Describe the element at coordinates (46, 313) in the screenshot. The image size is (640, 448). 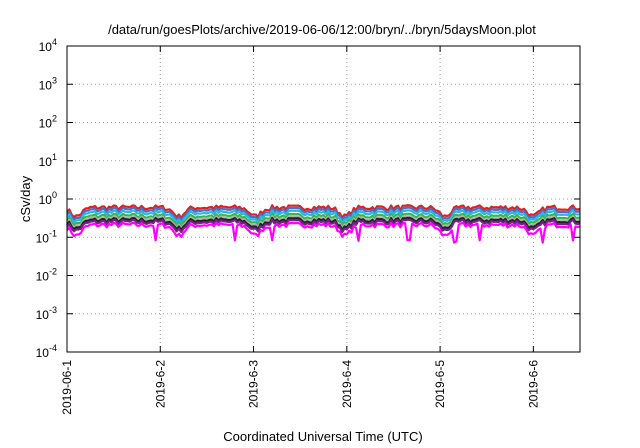
I see `y-tick-label: 10⁻³` at that location.